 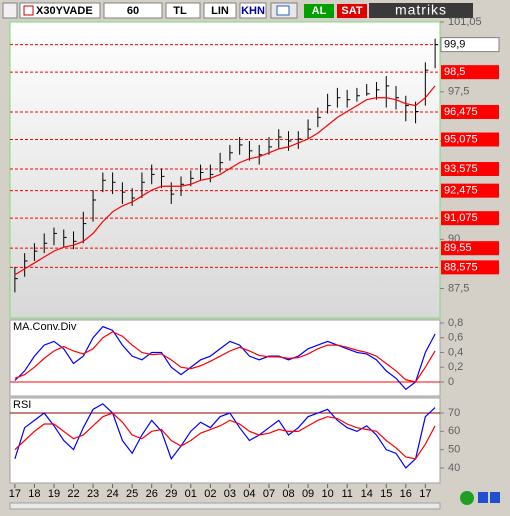 I want to click on x-tick-label: 26, so click(x=152, y=494).